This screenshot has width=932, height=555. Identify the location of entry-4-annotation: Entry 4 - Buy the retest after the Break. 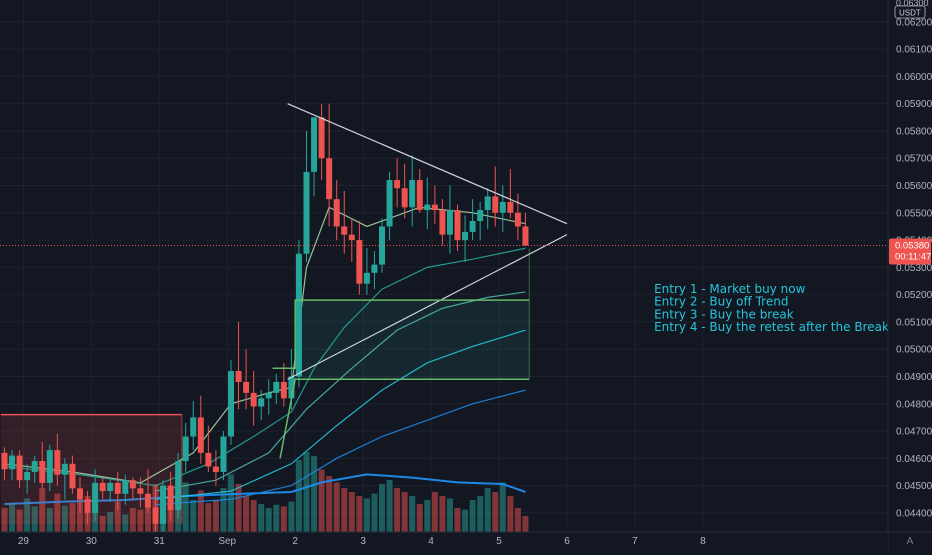
(771, 327).